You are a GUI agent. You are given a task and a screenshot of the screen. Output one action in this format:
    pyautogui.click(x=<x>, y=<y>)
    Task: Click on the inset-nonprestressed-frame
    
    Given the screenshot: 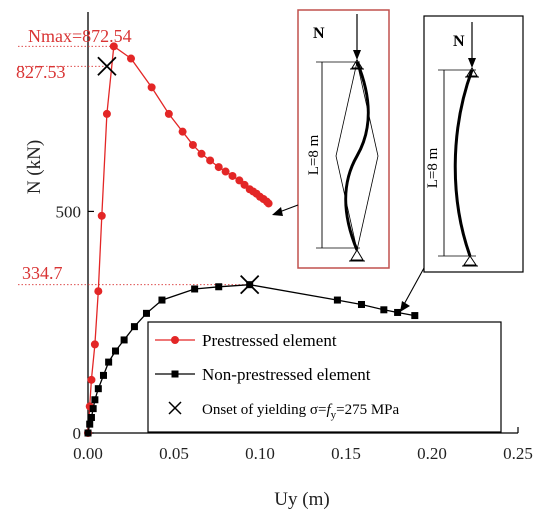 What is the action you would take?
    pyautogui.click(x=473, y=144)
    